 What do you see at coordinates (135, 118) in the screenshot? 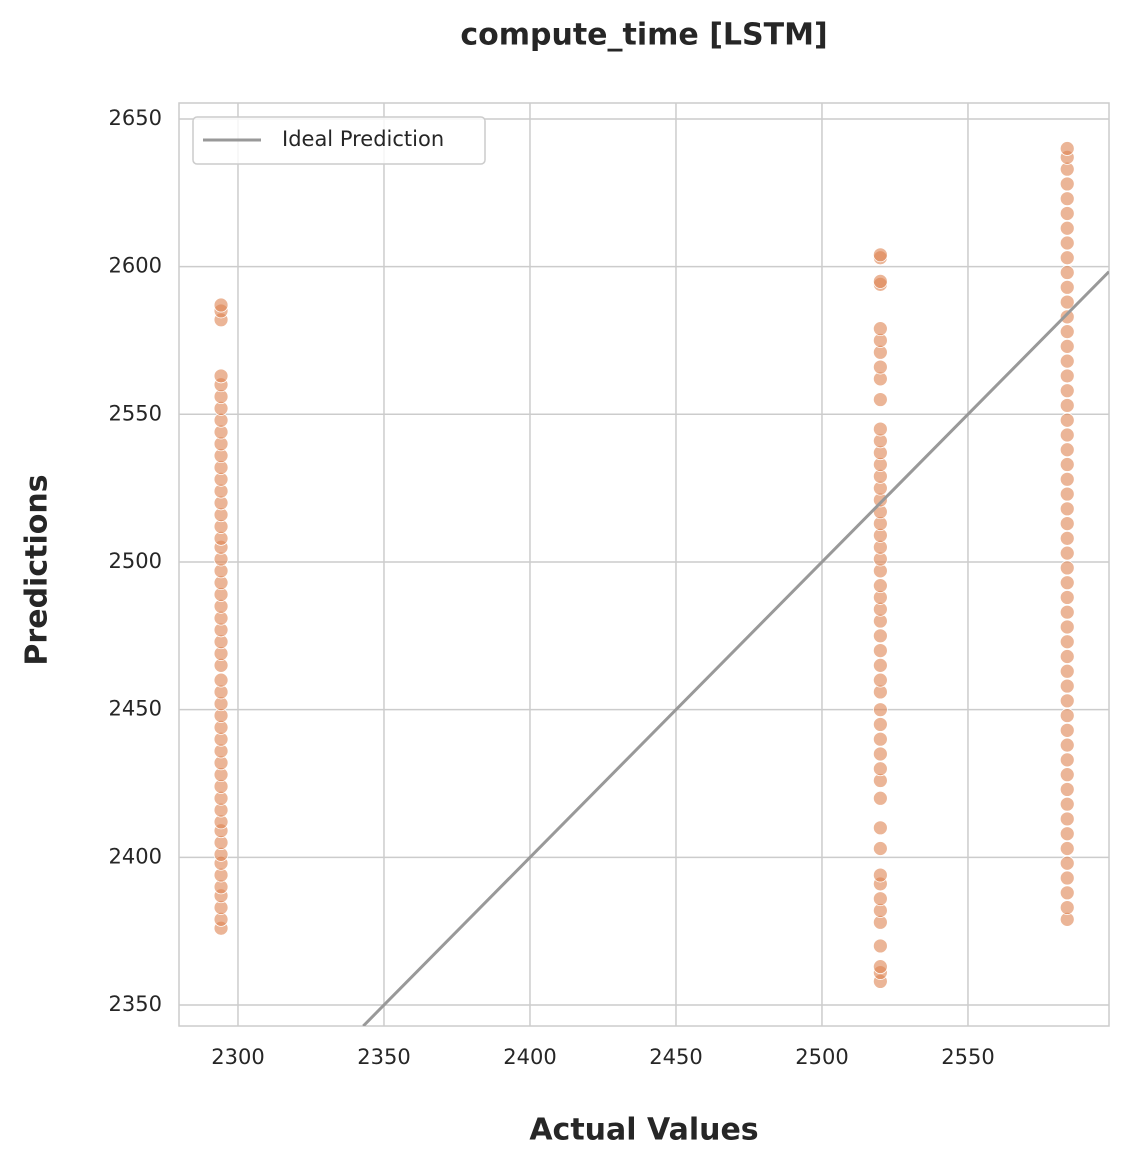
I see `y-tick-label: 2650` at bounding box center [135, 118].